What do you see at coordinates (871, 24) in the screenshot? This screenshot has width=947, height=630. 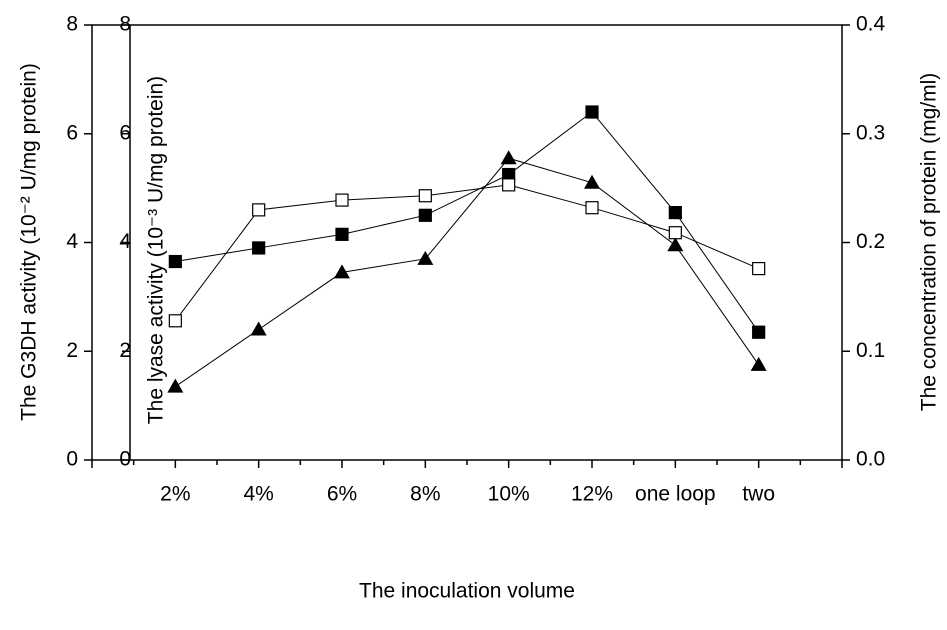 I see `y-tick-label: 0.4` at bounding box center [871, 24].